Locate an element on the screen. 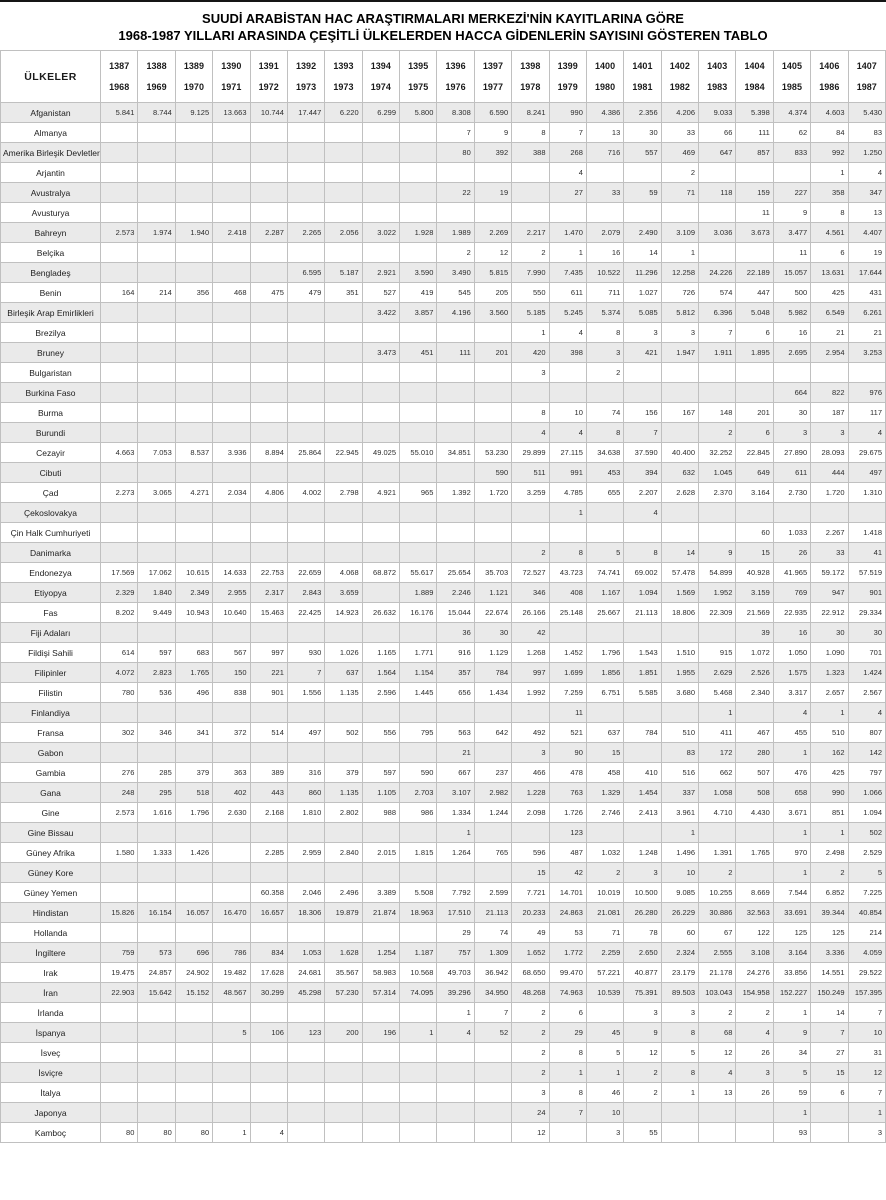 The image size is (886, 1200). value-cell: 34.638 is located at coordinates (605, 452).